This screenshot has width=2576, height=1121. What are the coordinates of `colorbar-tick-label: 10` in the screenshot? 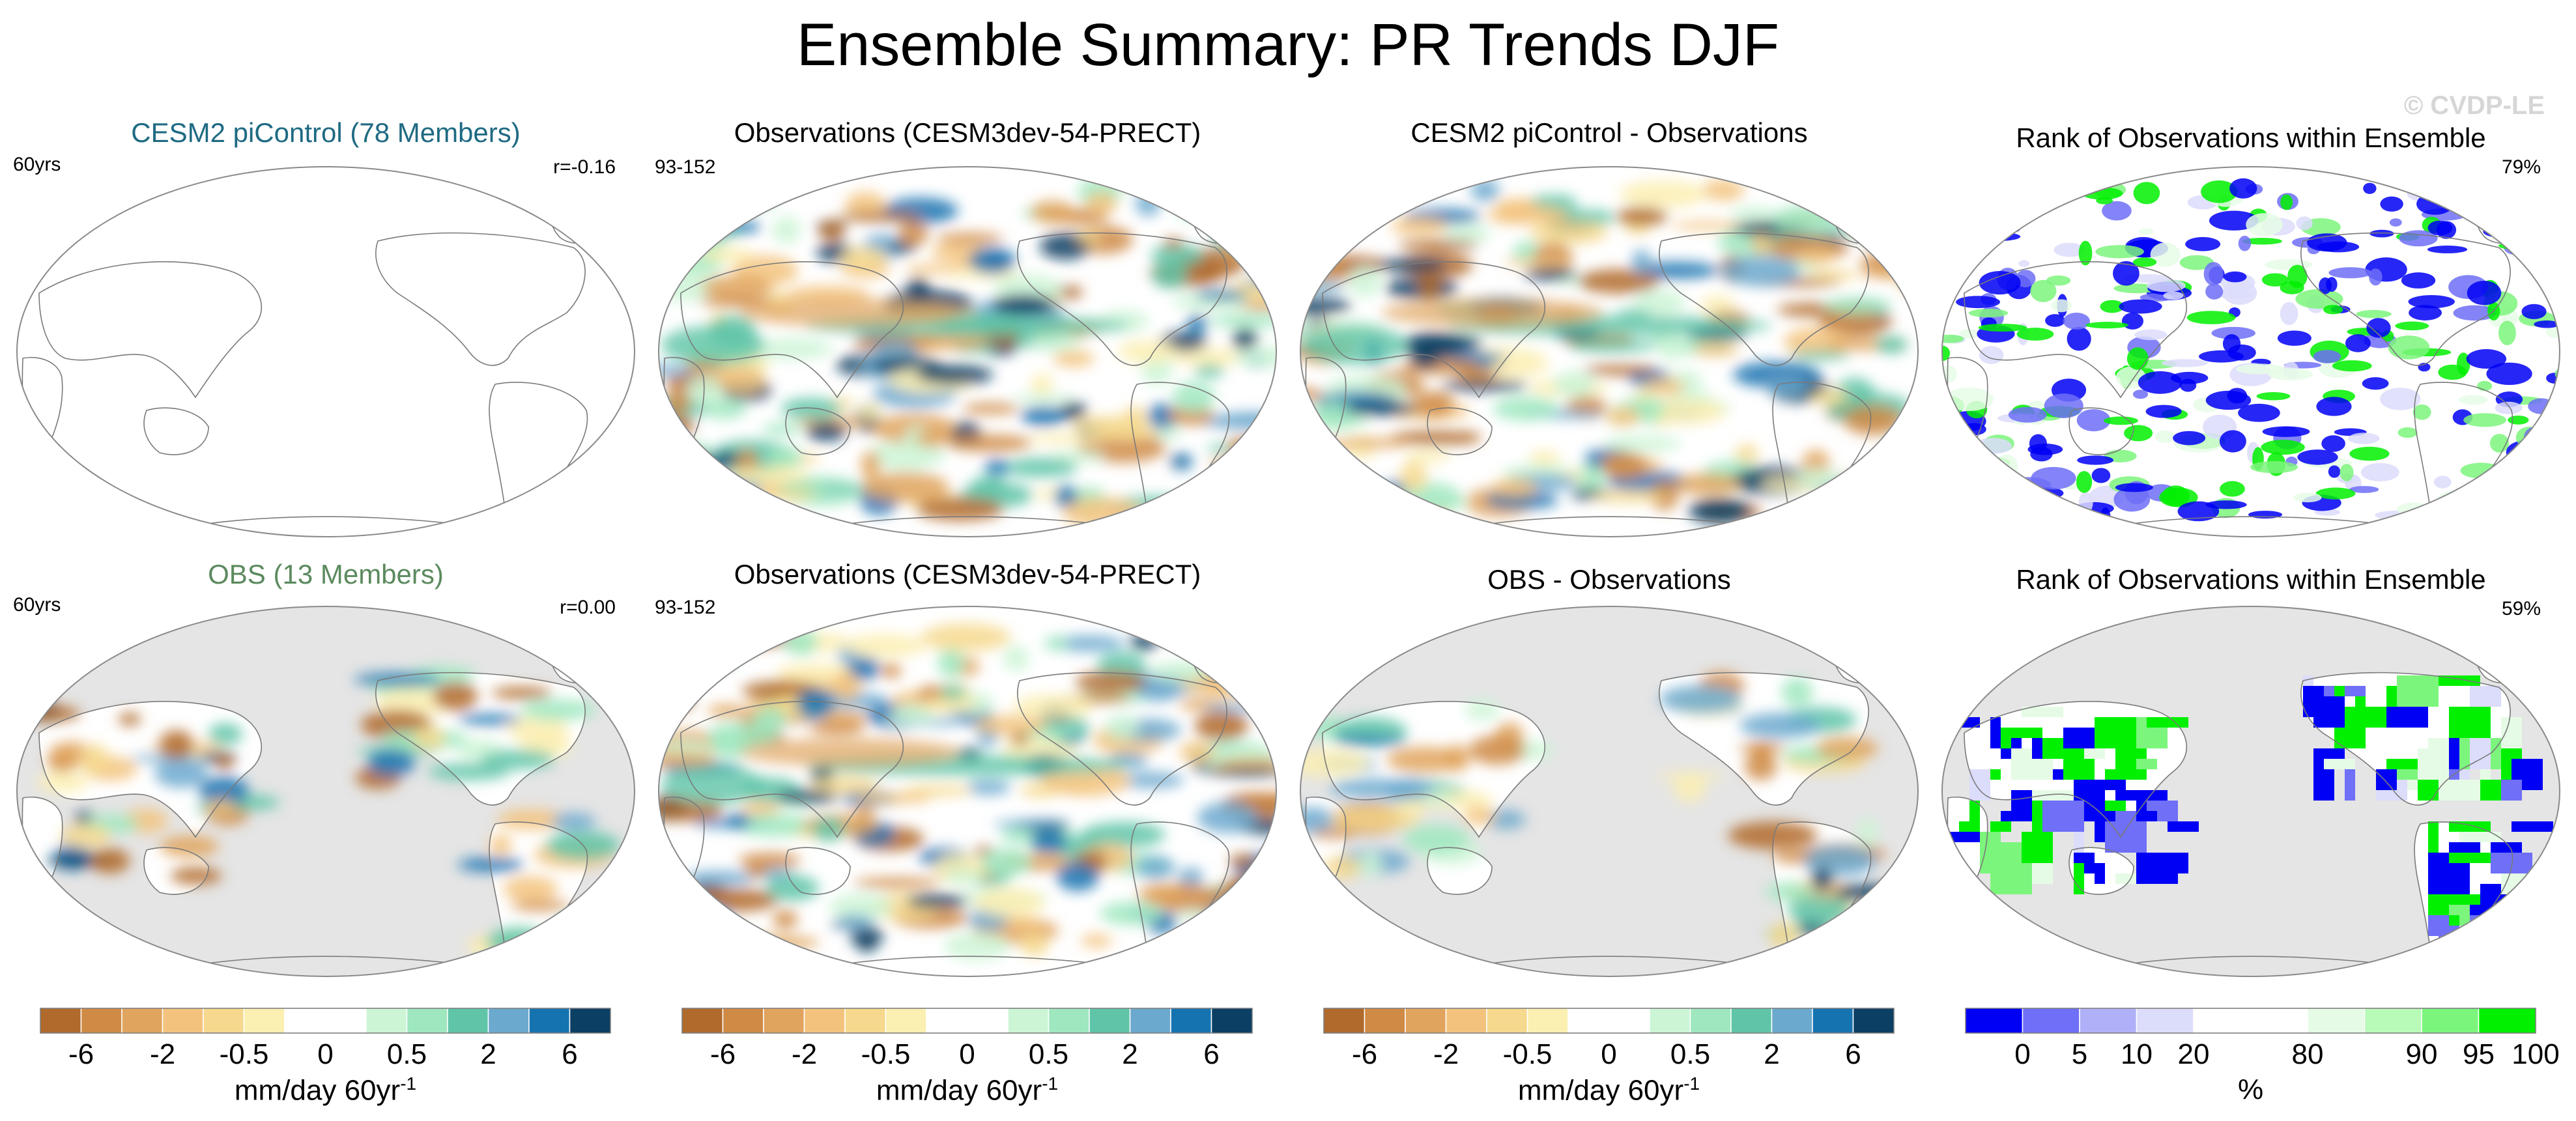 It's located at (2137, 1054).